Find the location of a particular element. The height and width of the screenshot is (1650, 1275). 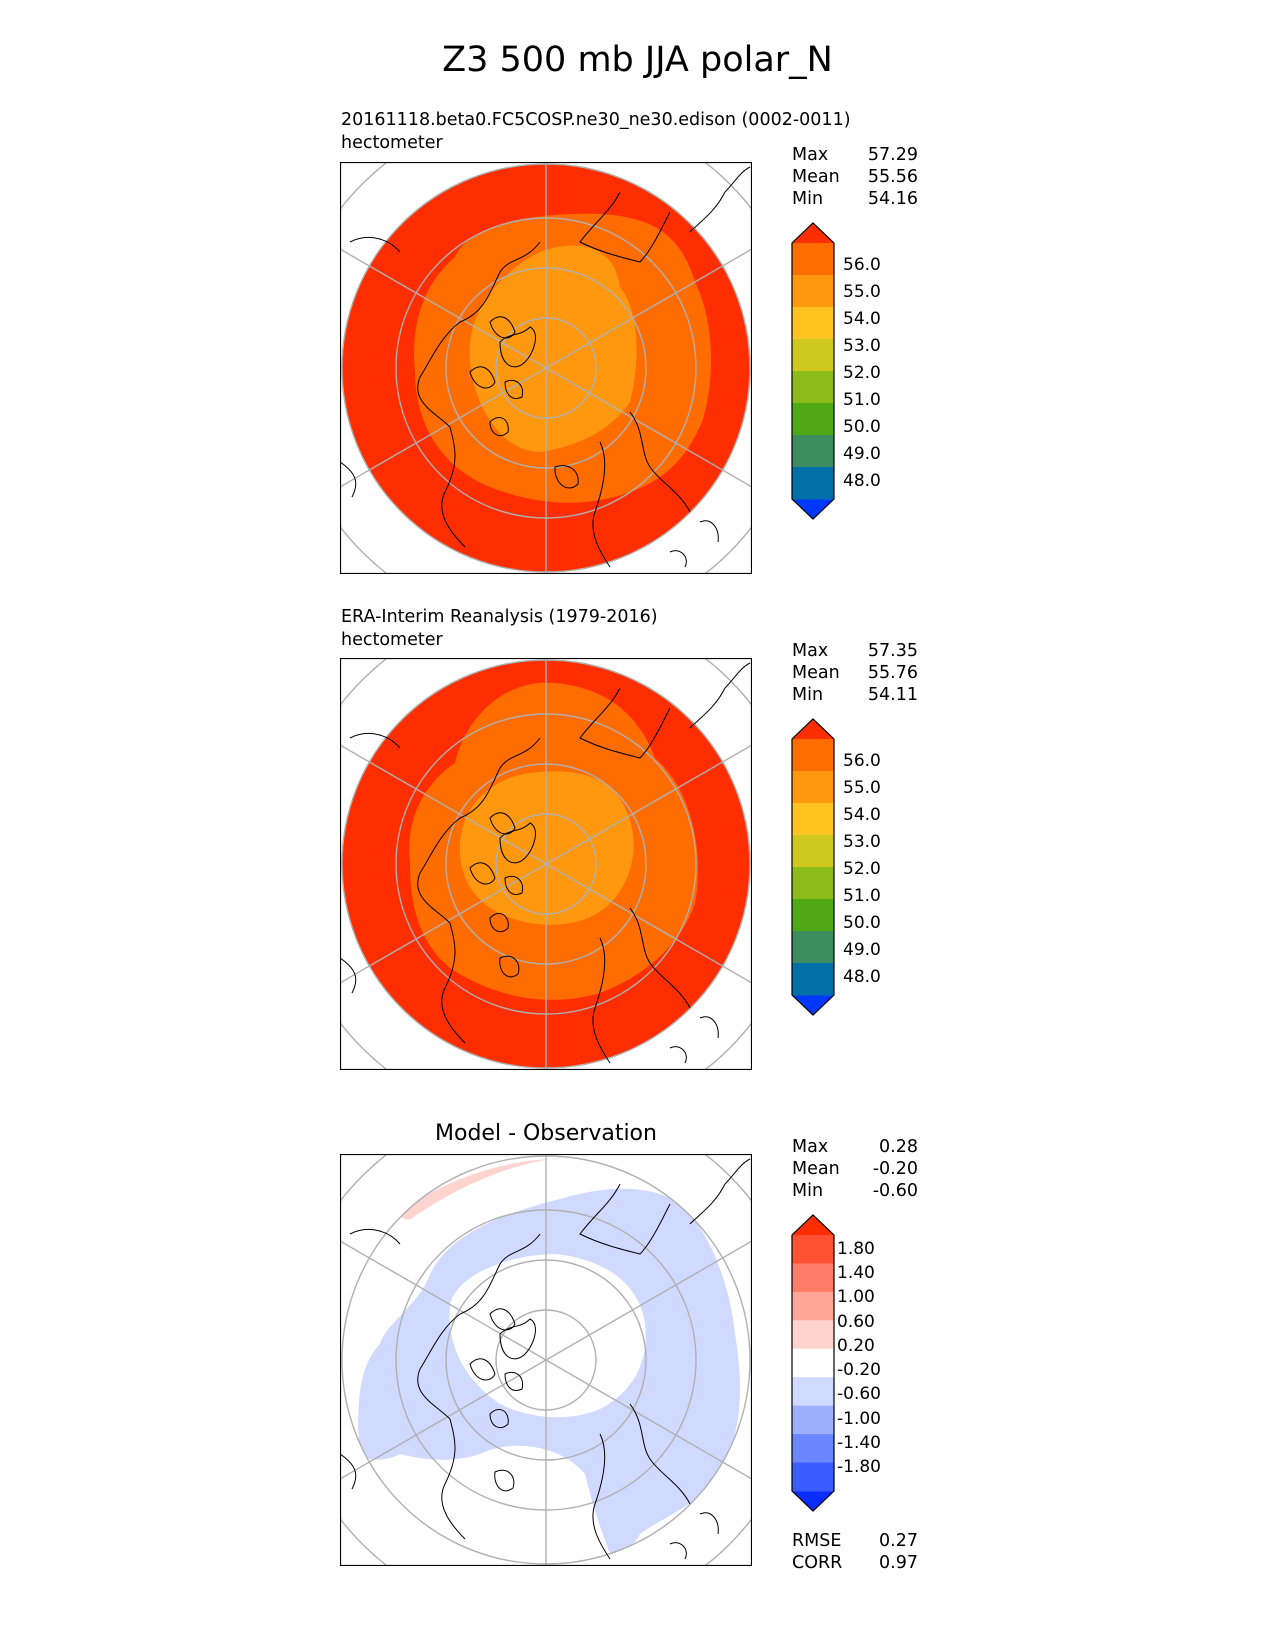

colorbar-label: -1.80 is located at coordinates (859, 1467).